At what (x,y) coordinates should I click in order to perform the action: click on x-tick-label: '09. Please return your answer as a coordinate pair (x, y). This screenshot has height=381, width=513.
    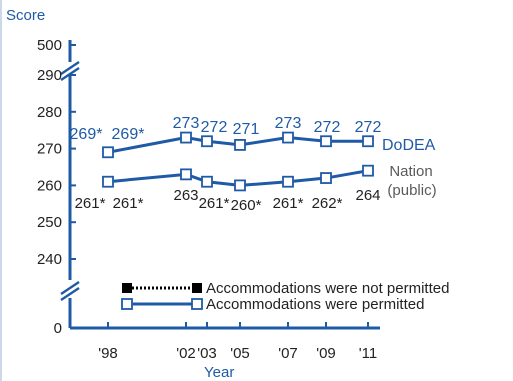
    Looking at the image, I should click on (326, 353).